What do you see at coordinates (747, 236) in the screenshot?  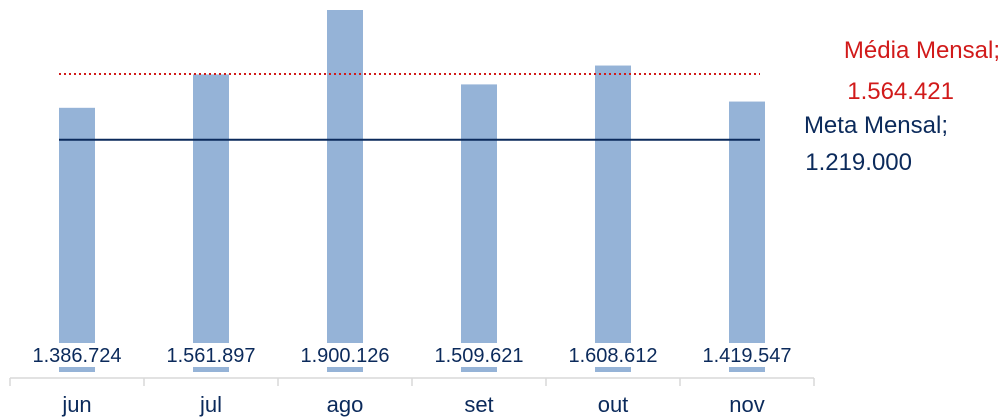 I see `bar-nov` at bounding box center [747, 236].